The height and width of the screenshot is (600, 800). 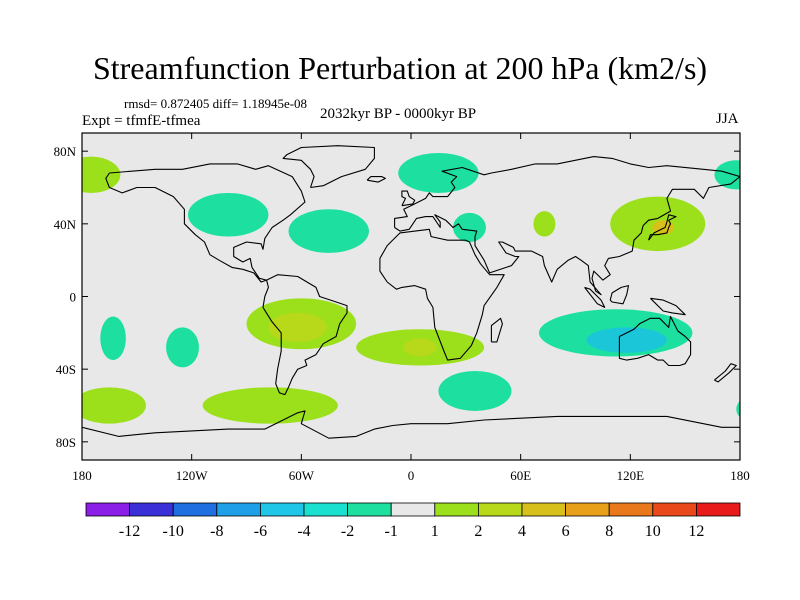 I want to click on y-tick-label: 80N, so click(x=65, y=151).